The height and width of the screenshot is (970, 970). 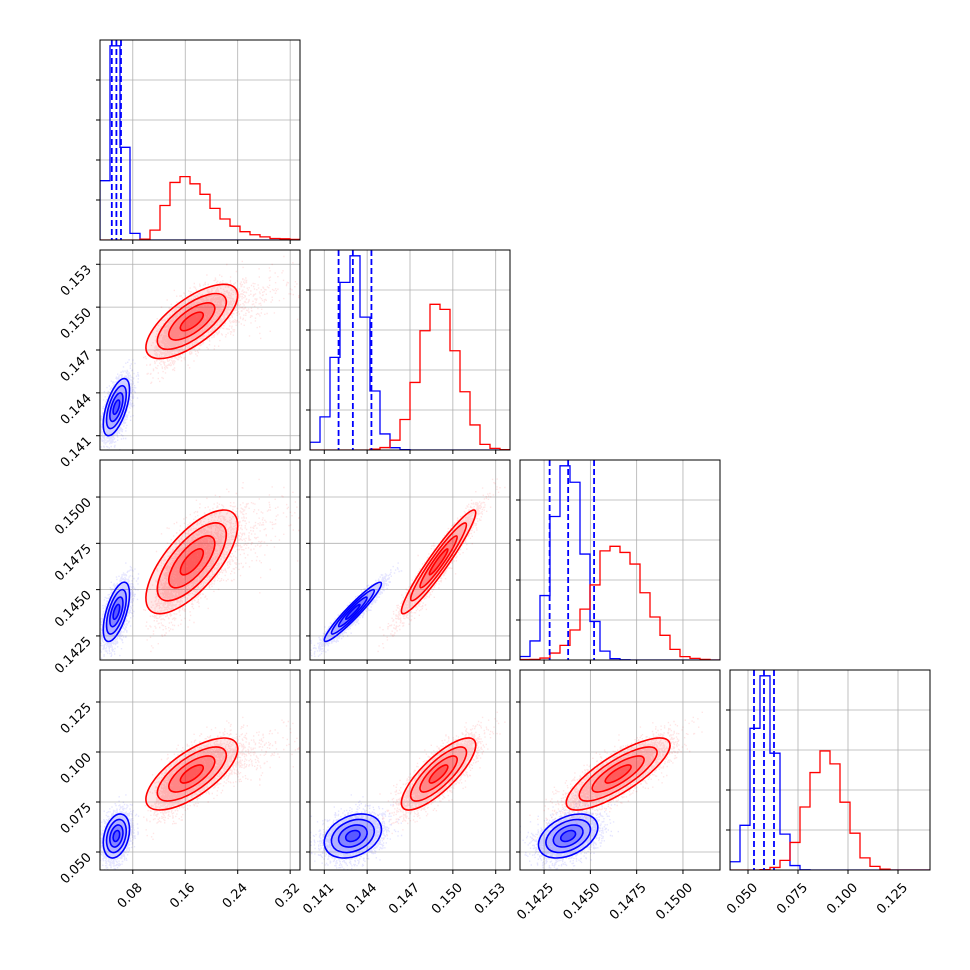 I want to click on panel-1-0: 0.141 0.144 0.147 0.150 0.153, so click(x=179, y=360).